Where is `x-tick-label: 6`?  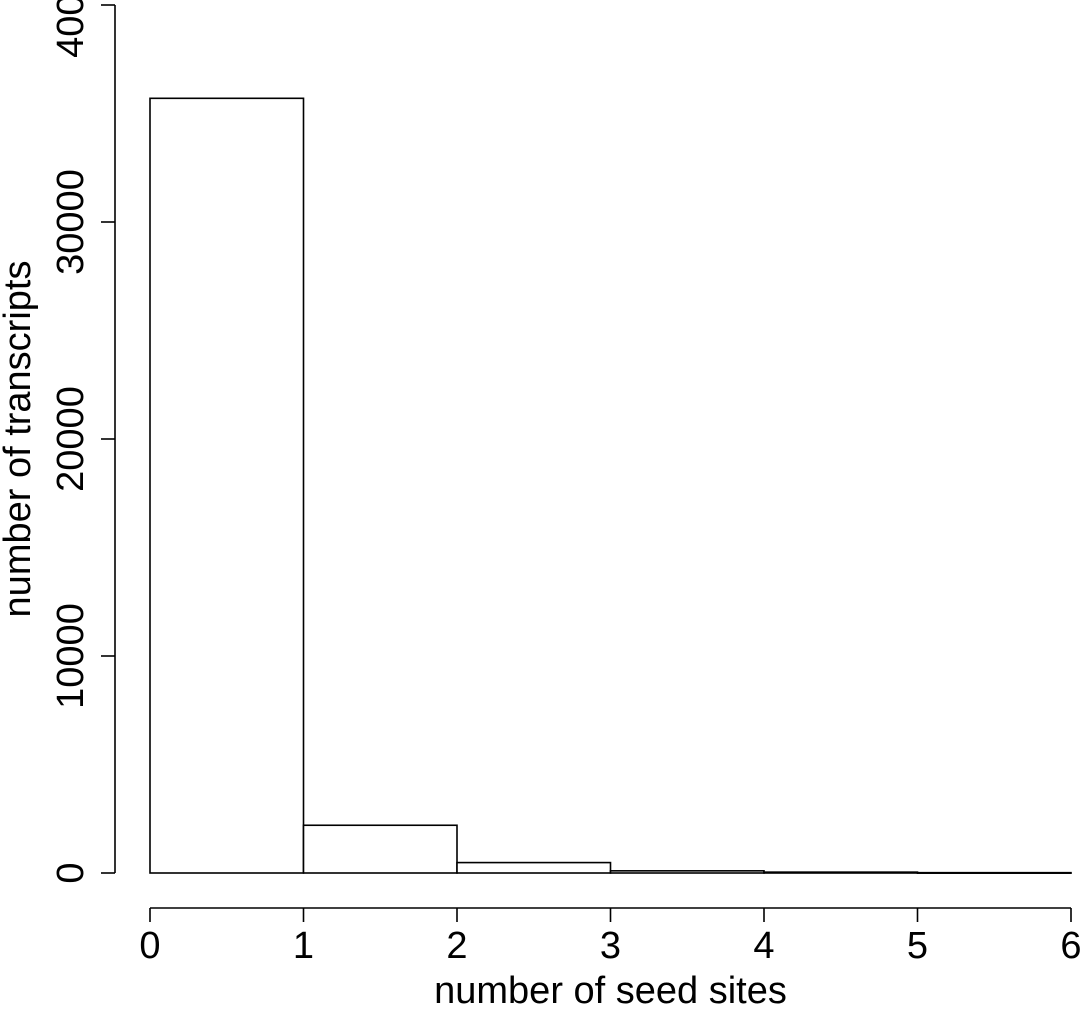
x-tick-label: 6 is located at coordinates (1070, 946).